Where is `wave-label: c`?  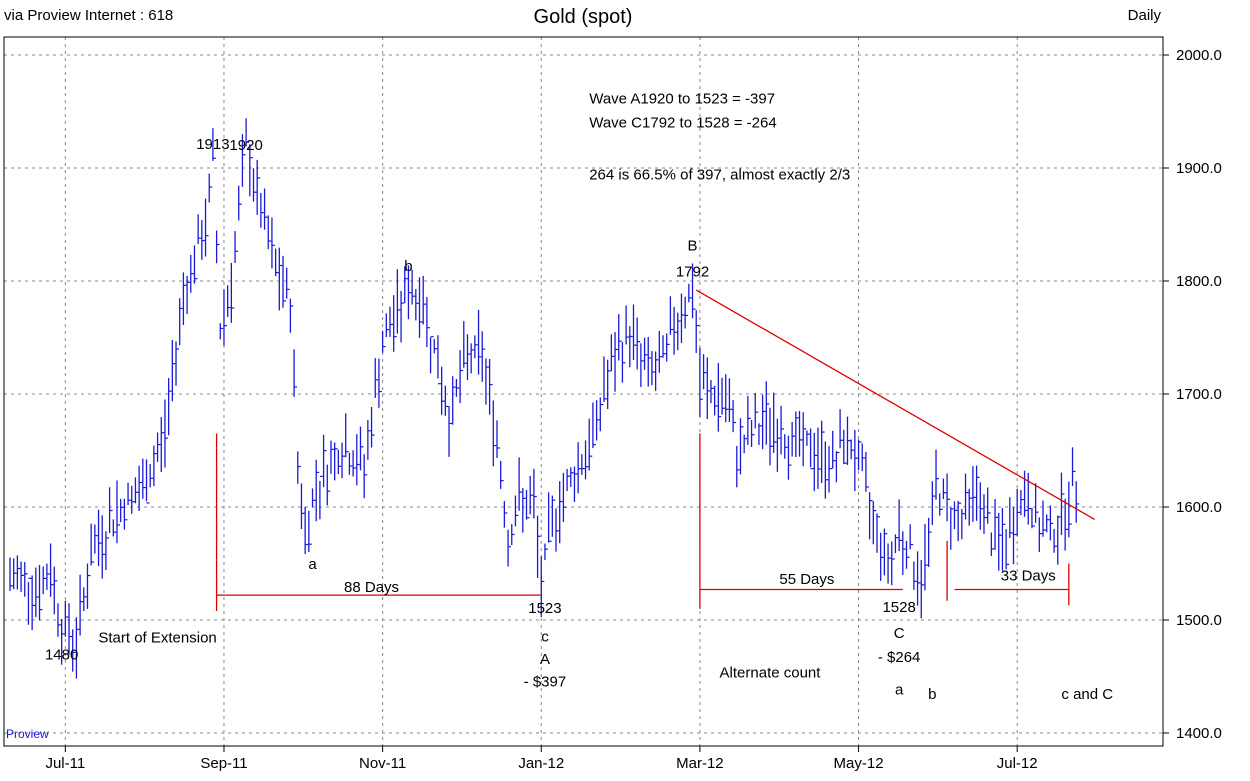
wave-label: c is located at coordinates (545, 636).